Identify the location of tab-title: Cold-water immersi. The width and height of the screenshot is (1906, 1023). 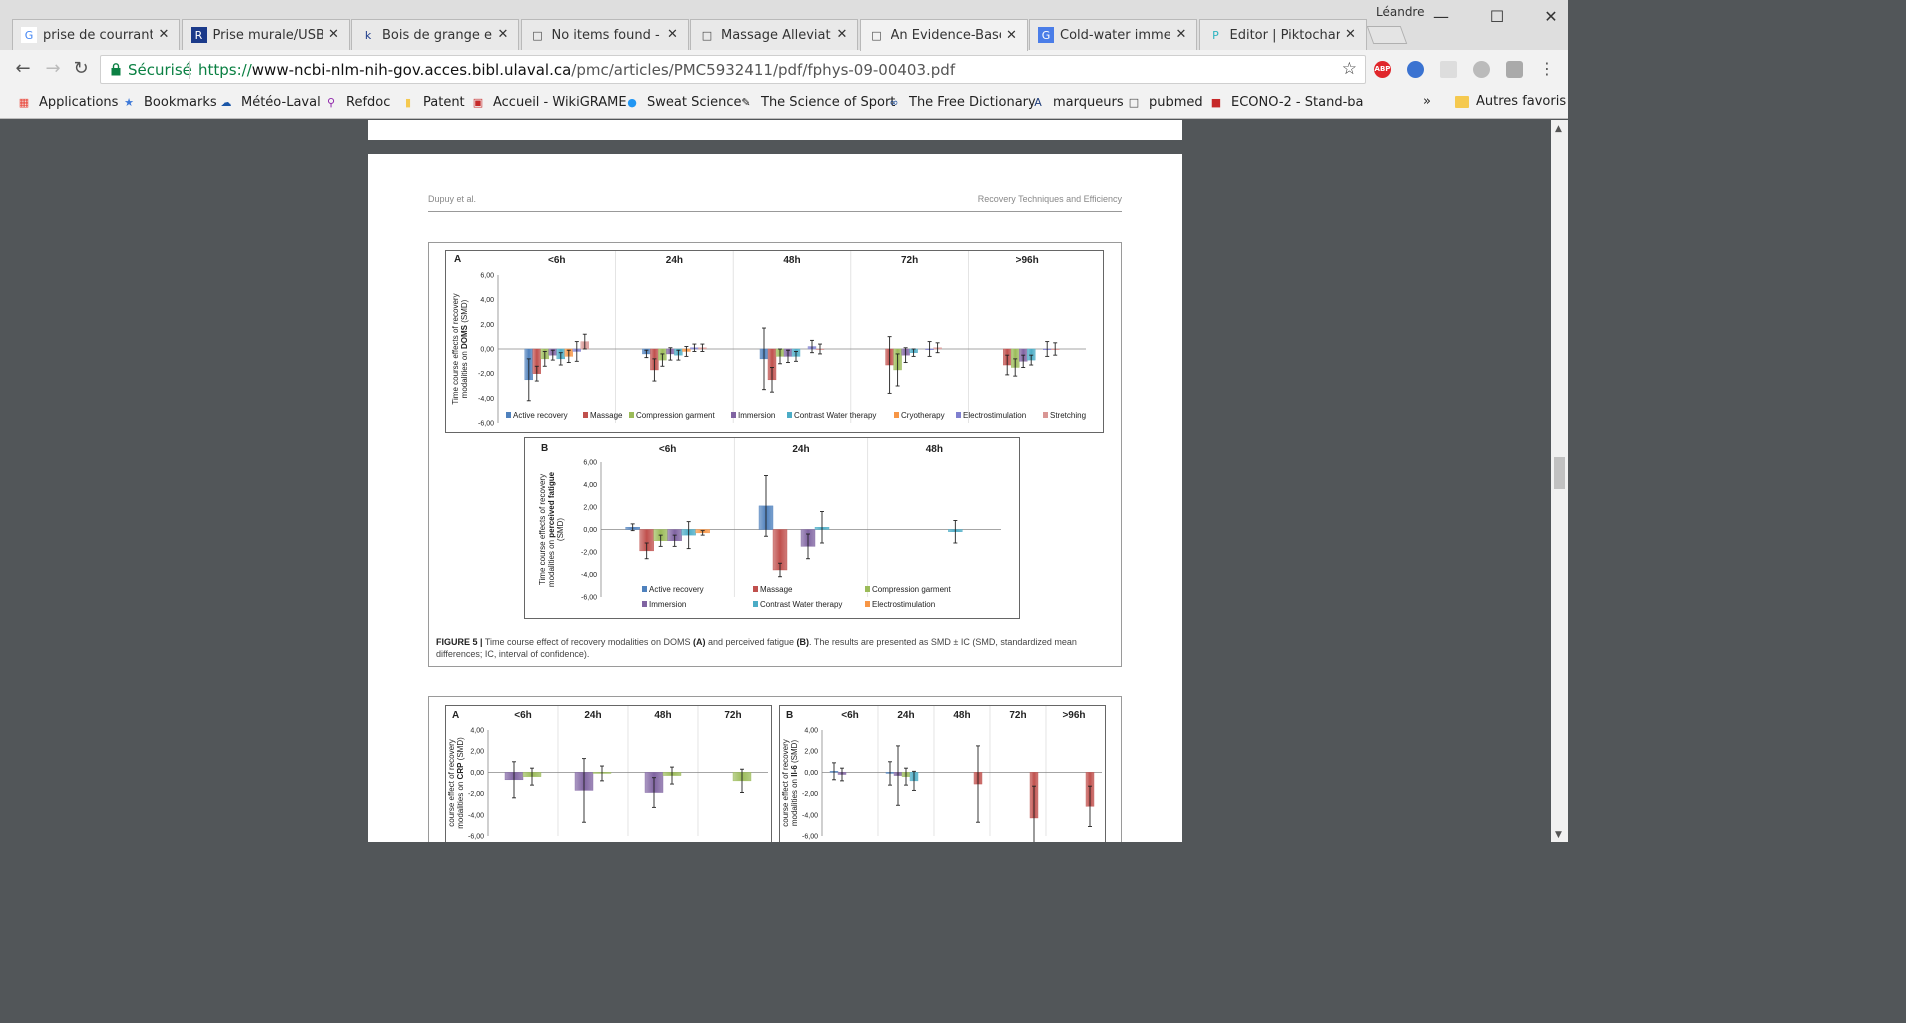
(1115, 35).